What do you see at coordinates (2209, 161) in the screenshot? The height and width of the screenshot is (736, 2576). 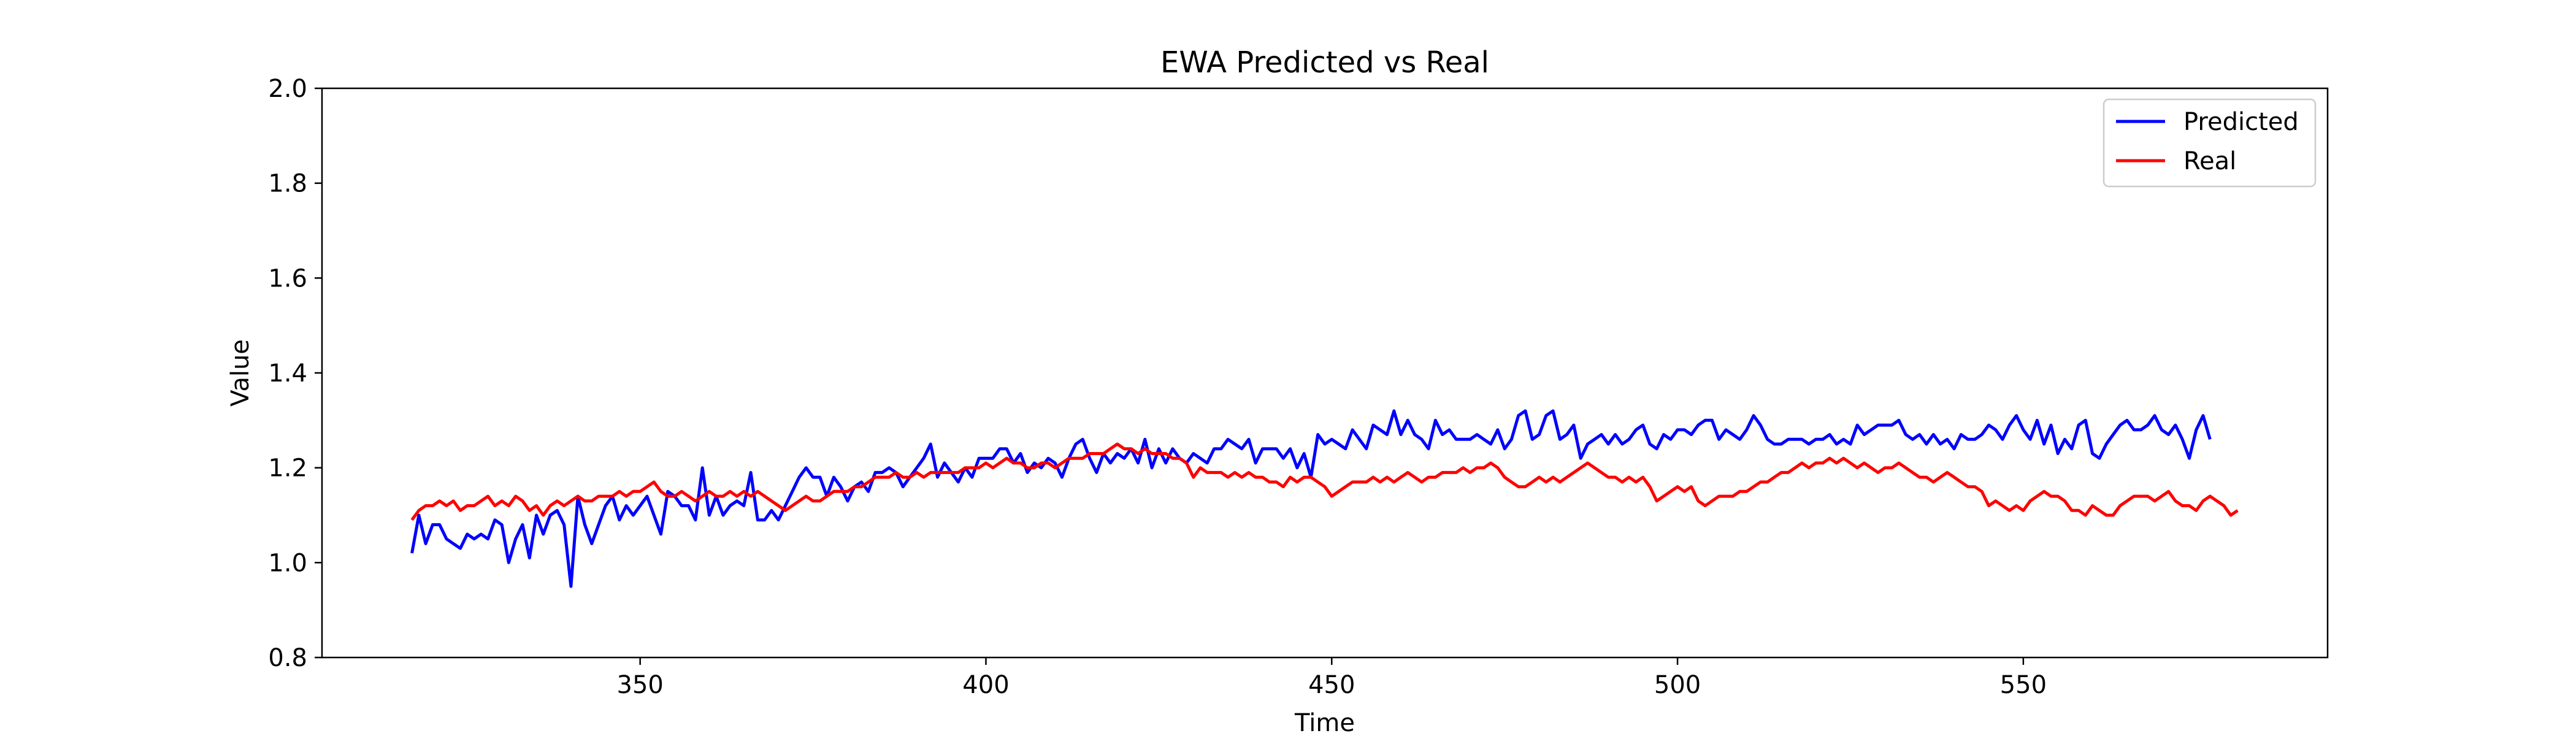 I see `legend-label-real: Real` at bounding box center [2209, 161].